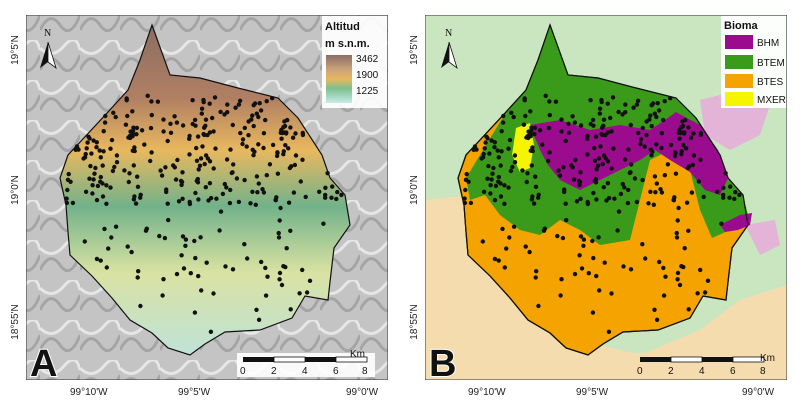 The image size is (807, 405). Describe the element at coordinates (305, 371) in the screenshot. I see `scale-tick-a-4: 4` at that location.